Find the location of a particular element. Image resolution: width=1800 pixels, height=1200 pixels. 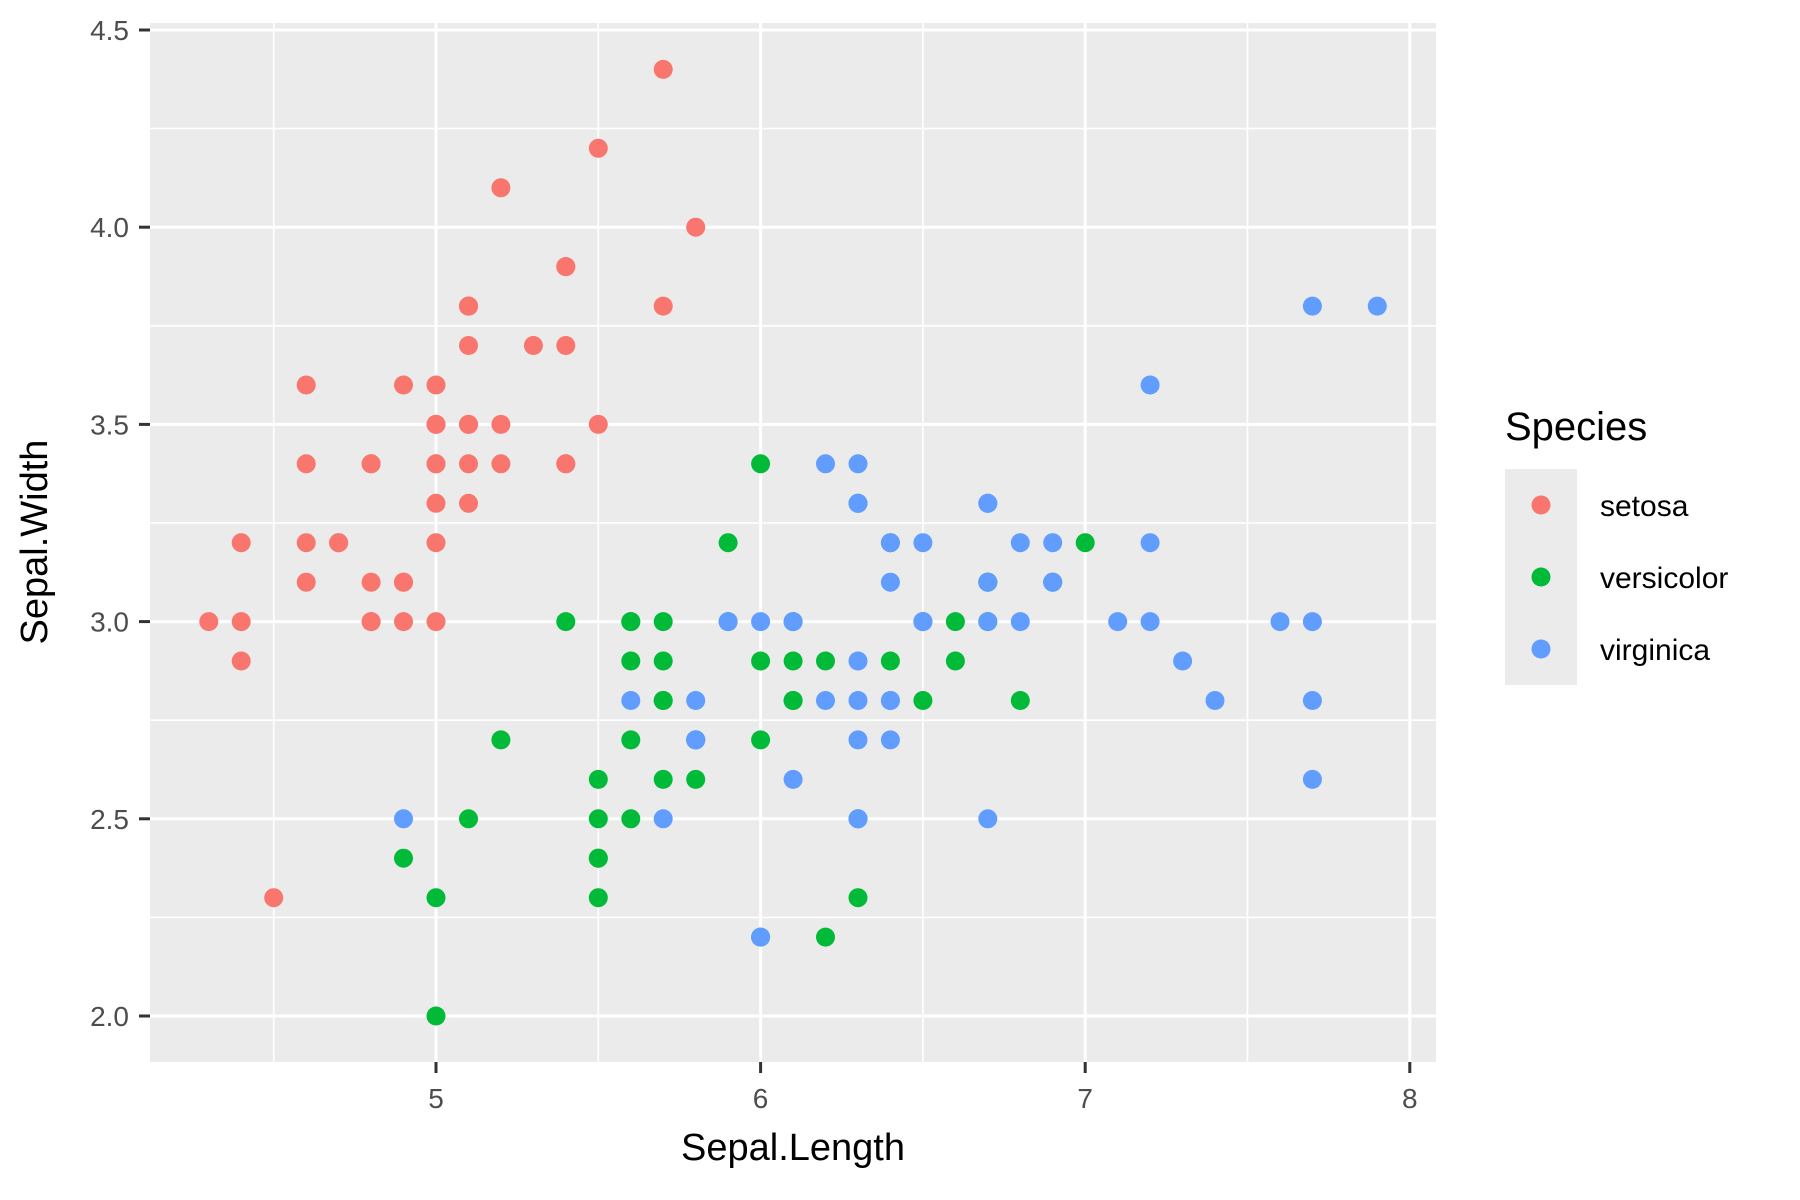

legend-label-setosa: setosa is located at coordinates (1644, 506).